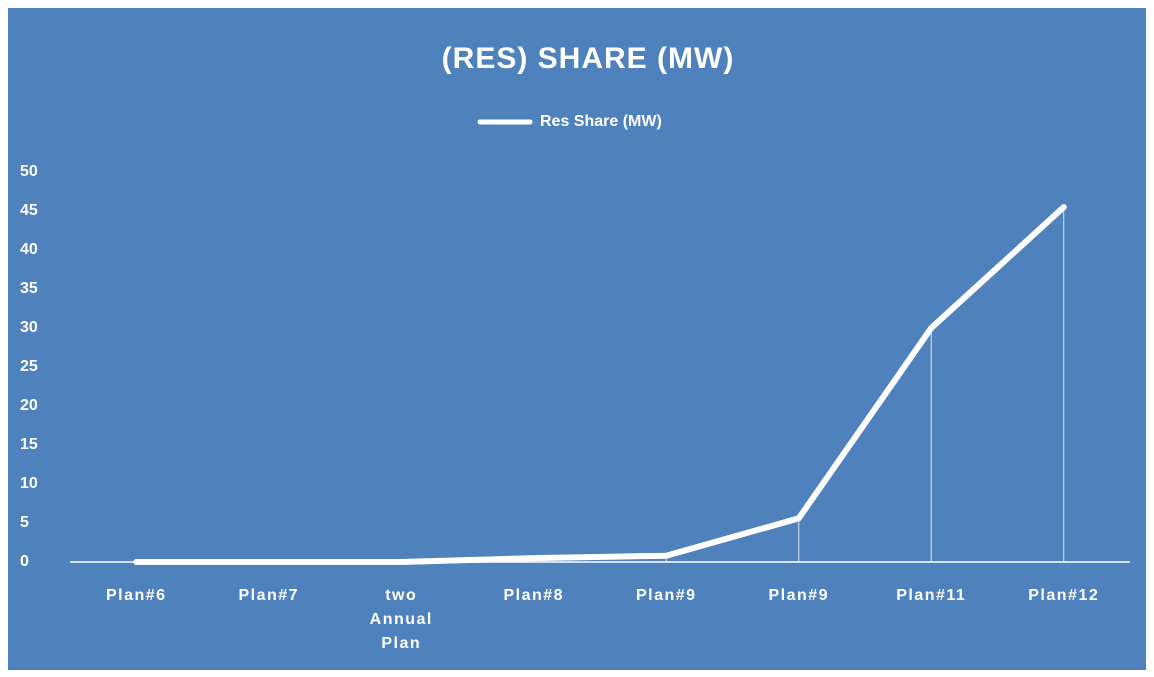 The height and width of the screenshot is (677, 1154). What do you see at coordinates (29, 366) in the screenshot?
I see `y-tick-label: 25` at bounding box center [29, 366].